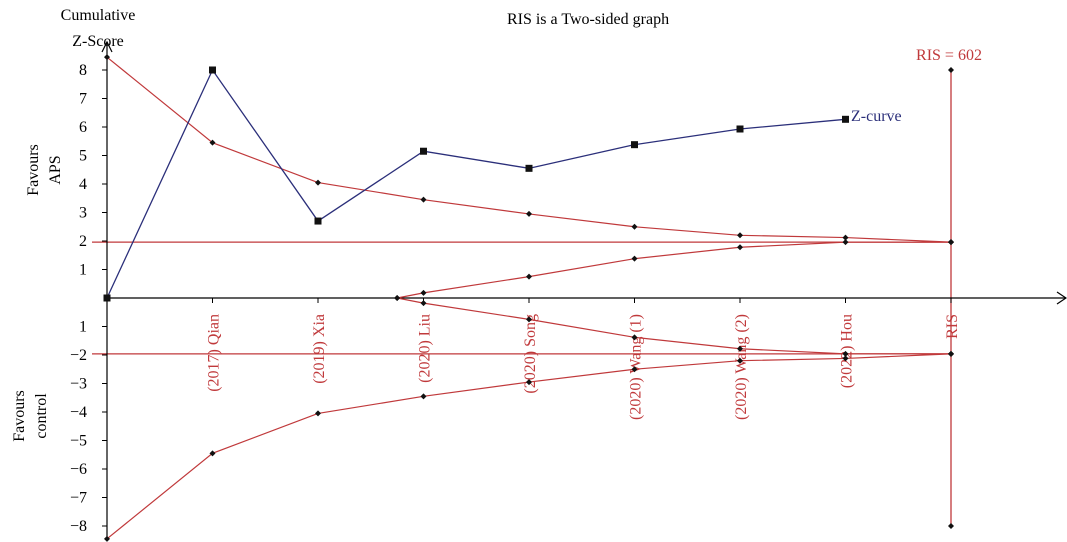 The height and width of the screenshot is (542, 1067). What do you see at coordinates (674, 270) in the screenshot?
I see `futility-upper-line` at bounding box center [674, 270].